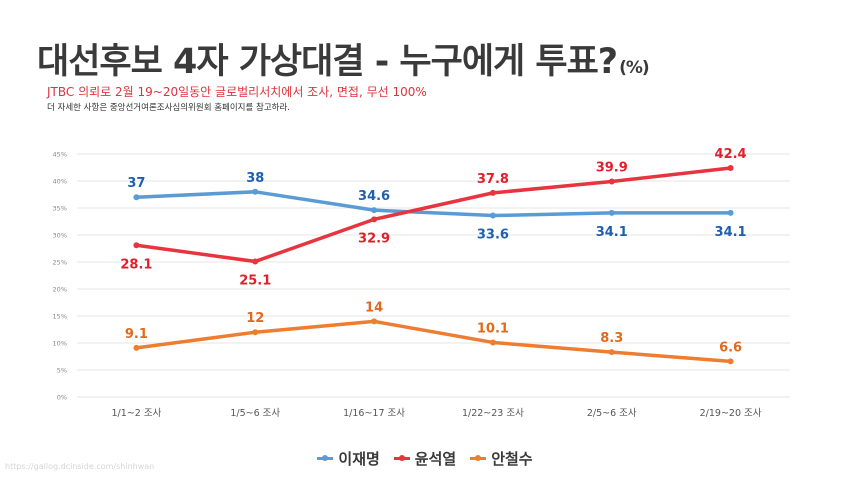 Image resolution: width=850 pixels, height=478 pixels. Describe the element at coordinates (493, 413) in the screenshot. I see `x-tick-label: 1/22~23 조사` at that location.